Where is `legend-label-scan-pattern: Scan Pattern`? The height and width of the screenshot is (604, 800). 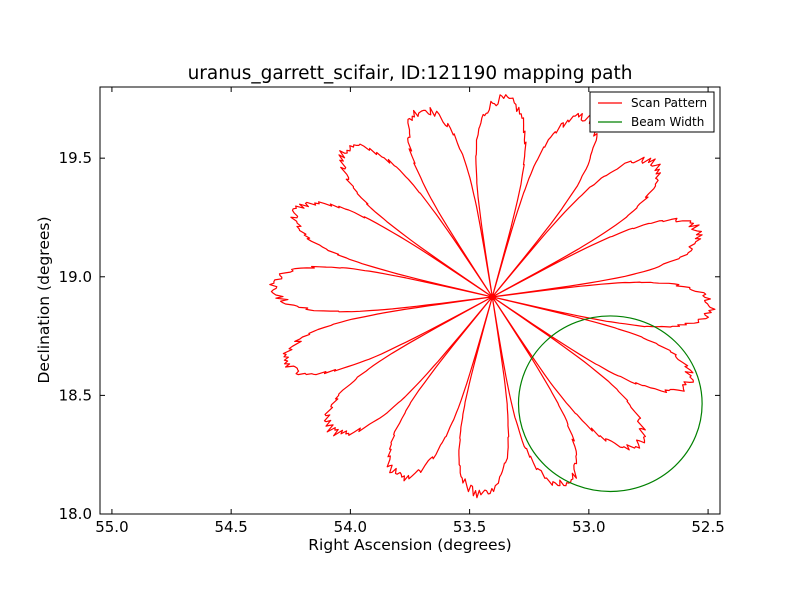
legend-label-scan-pattern: Scan Pattern is located at coordinates (669, 103).